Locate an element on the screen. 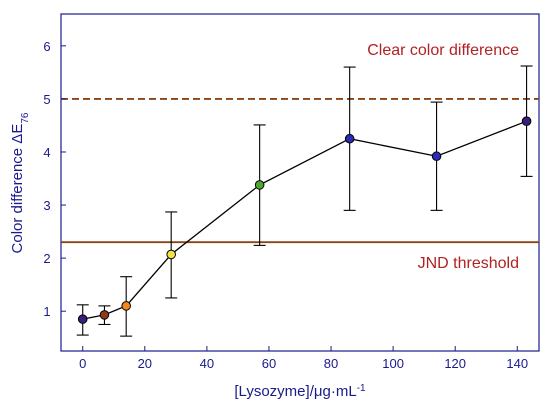 The height and width of the screenshot is (407, 550). y-tick-label-2: 3 is located at coordinates (46, 205).